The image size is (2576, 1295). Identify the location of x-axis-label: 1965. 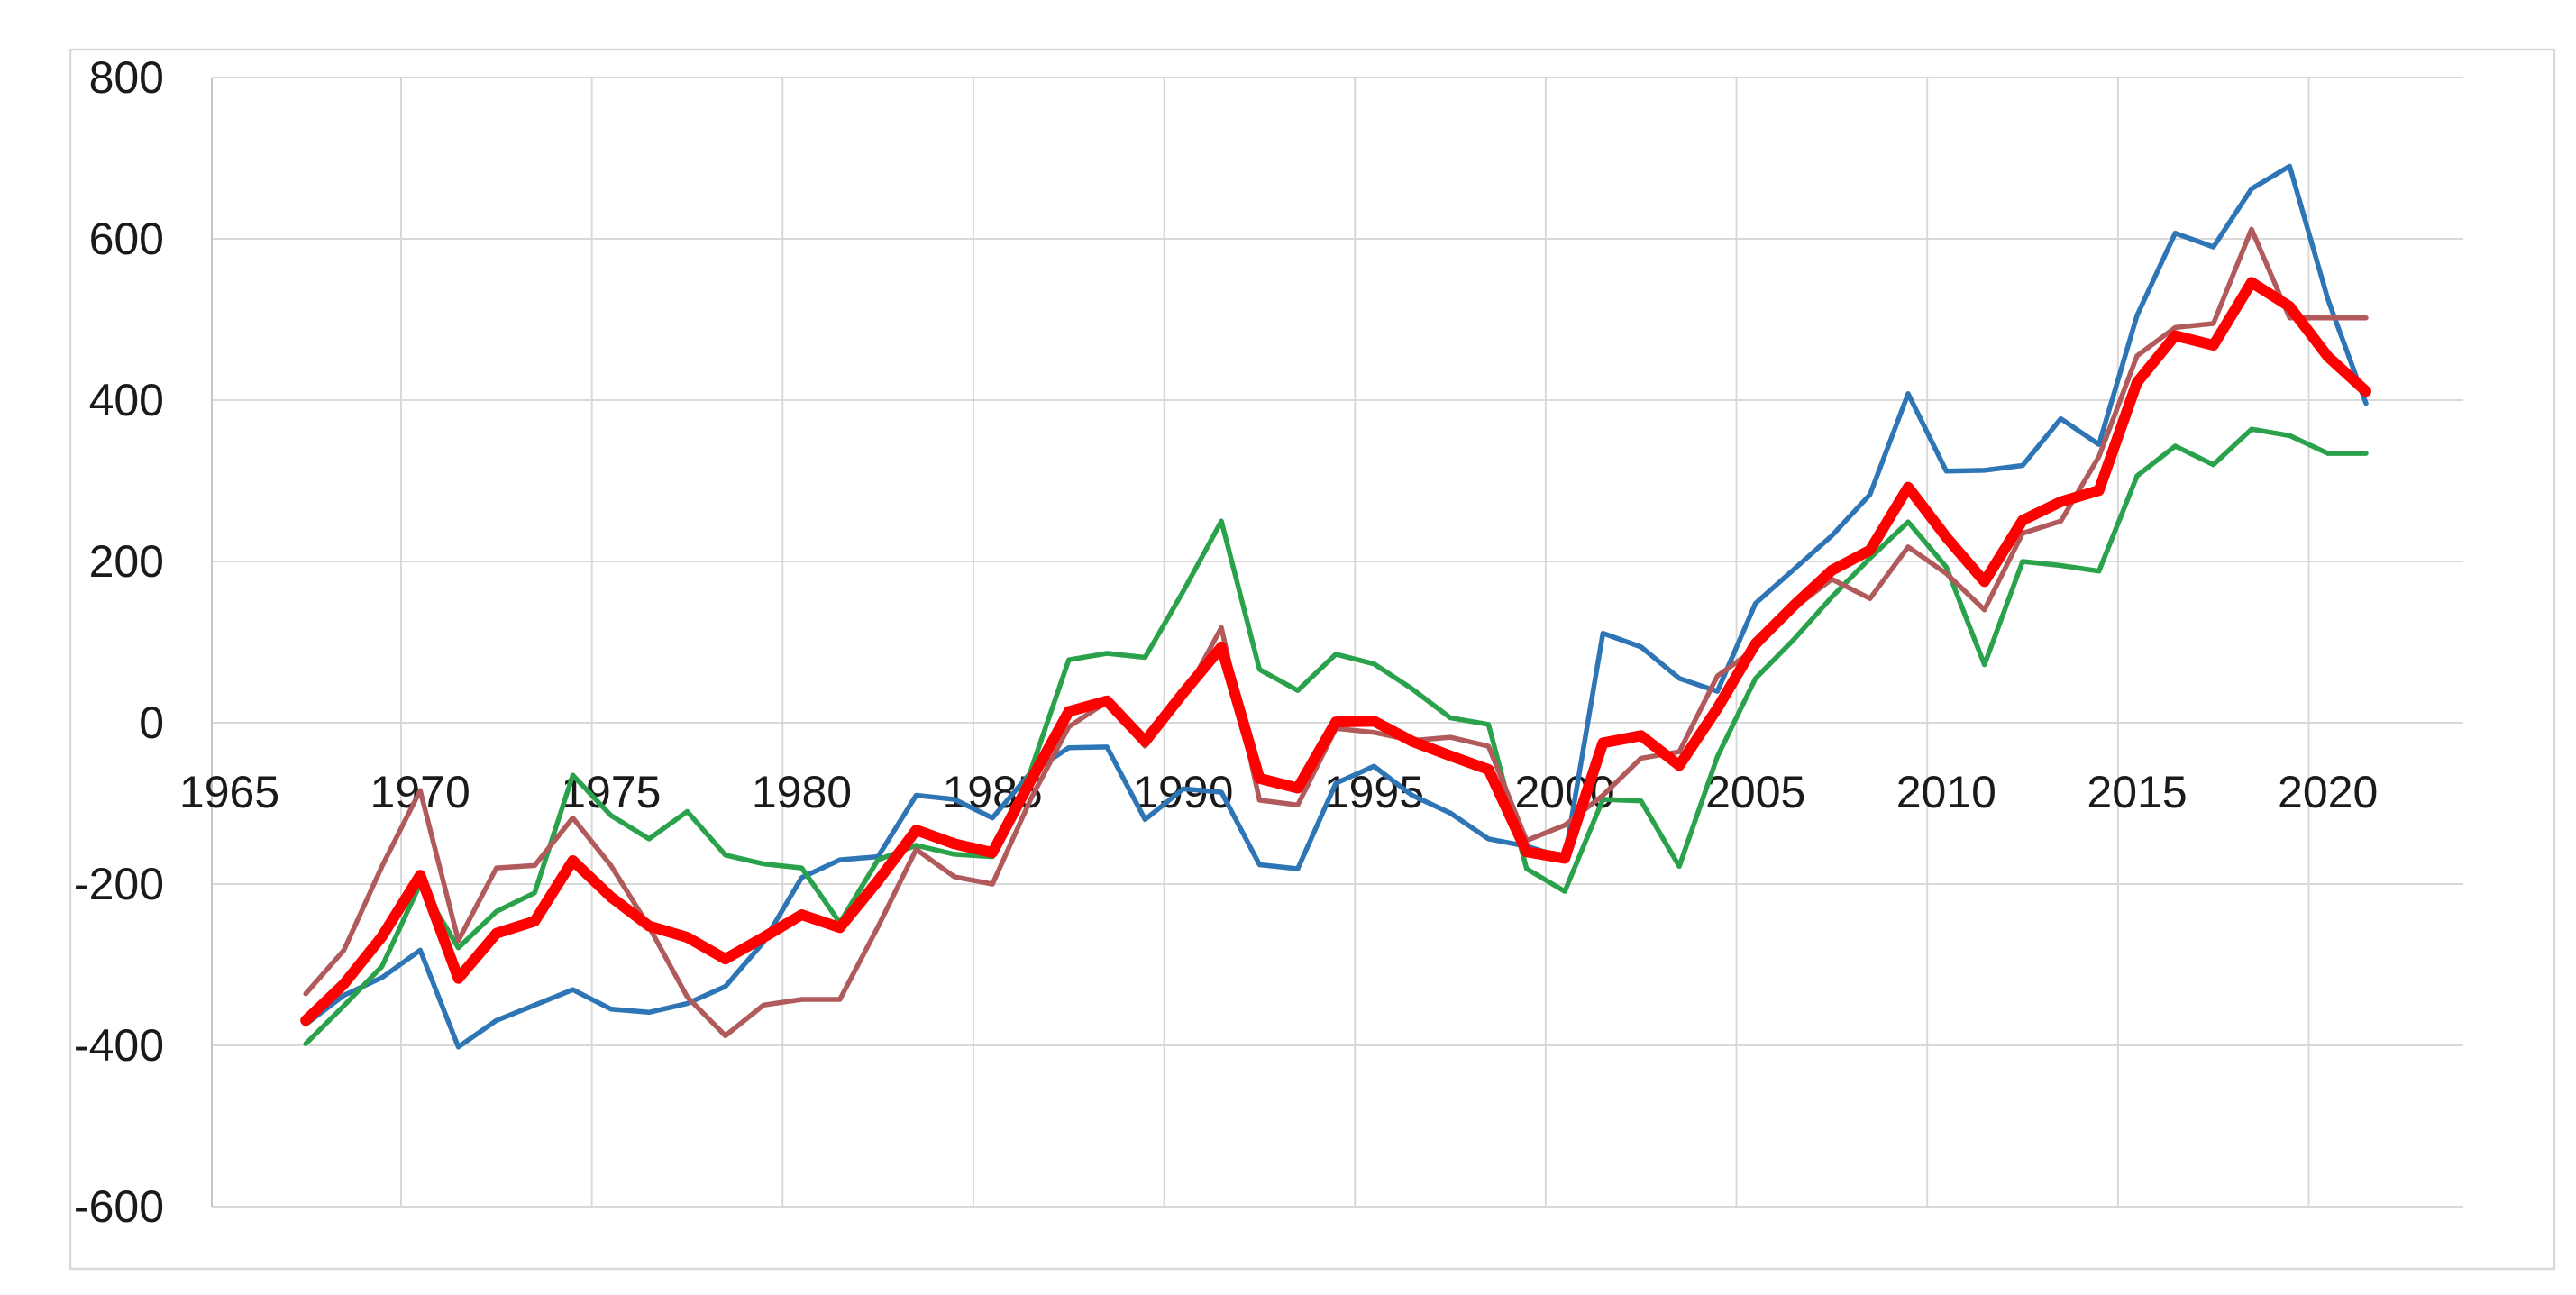
(229, 792).